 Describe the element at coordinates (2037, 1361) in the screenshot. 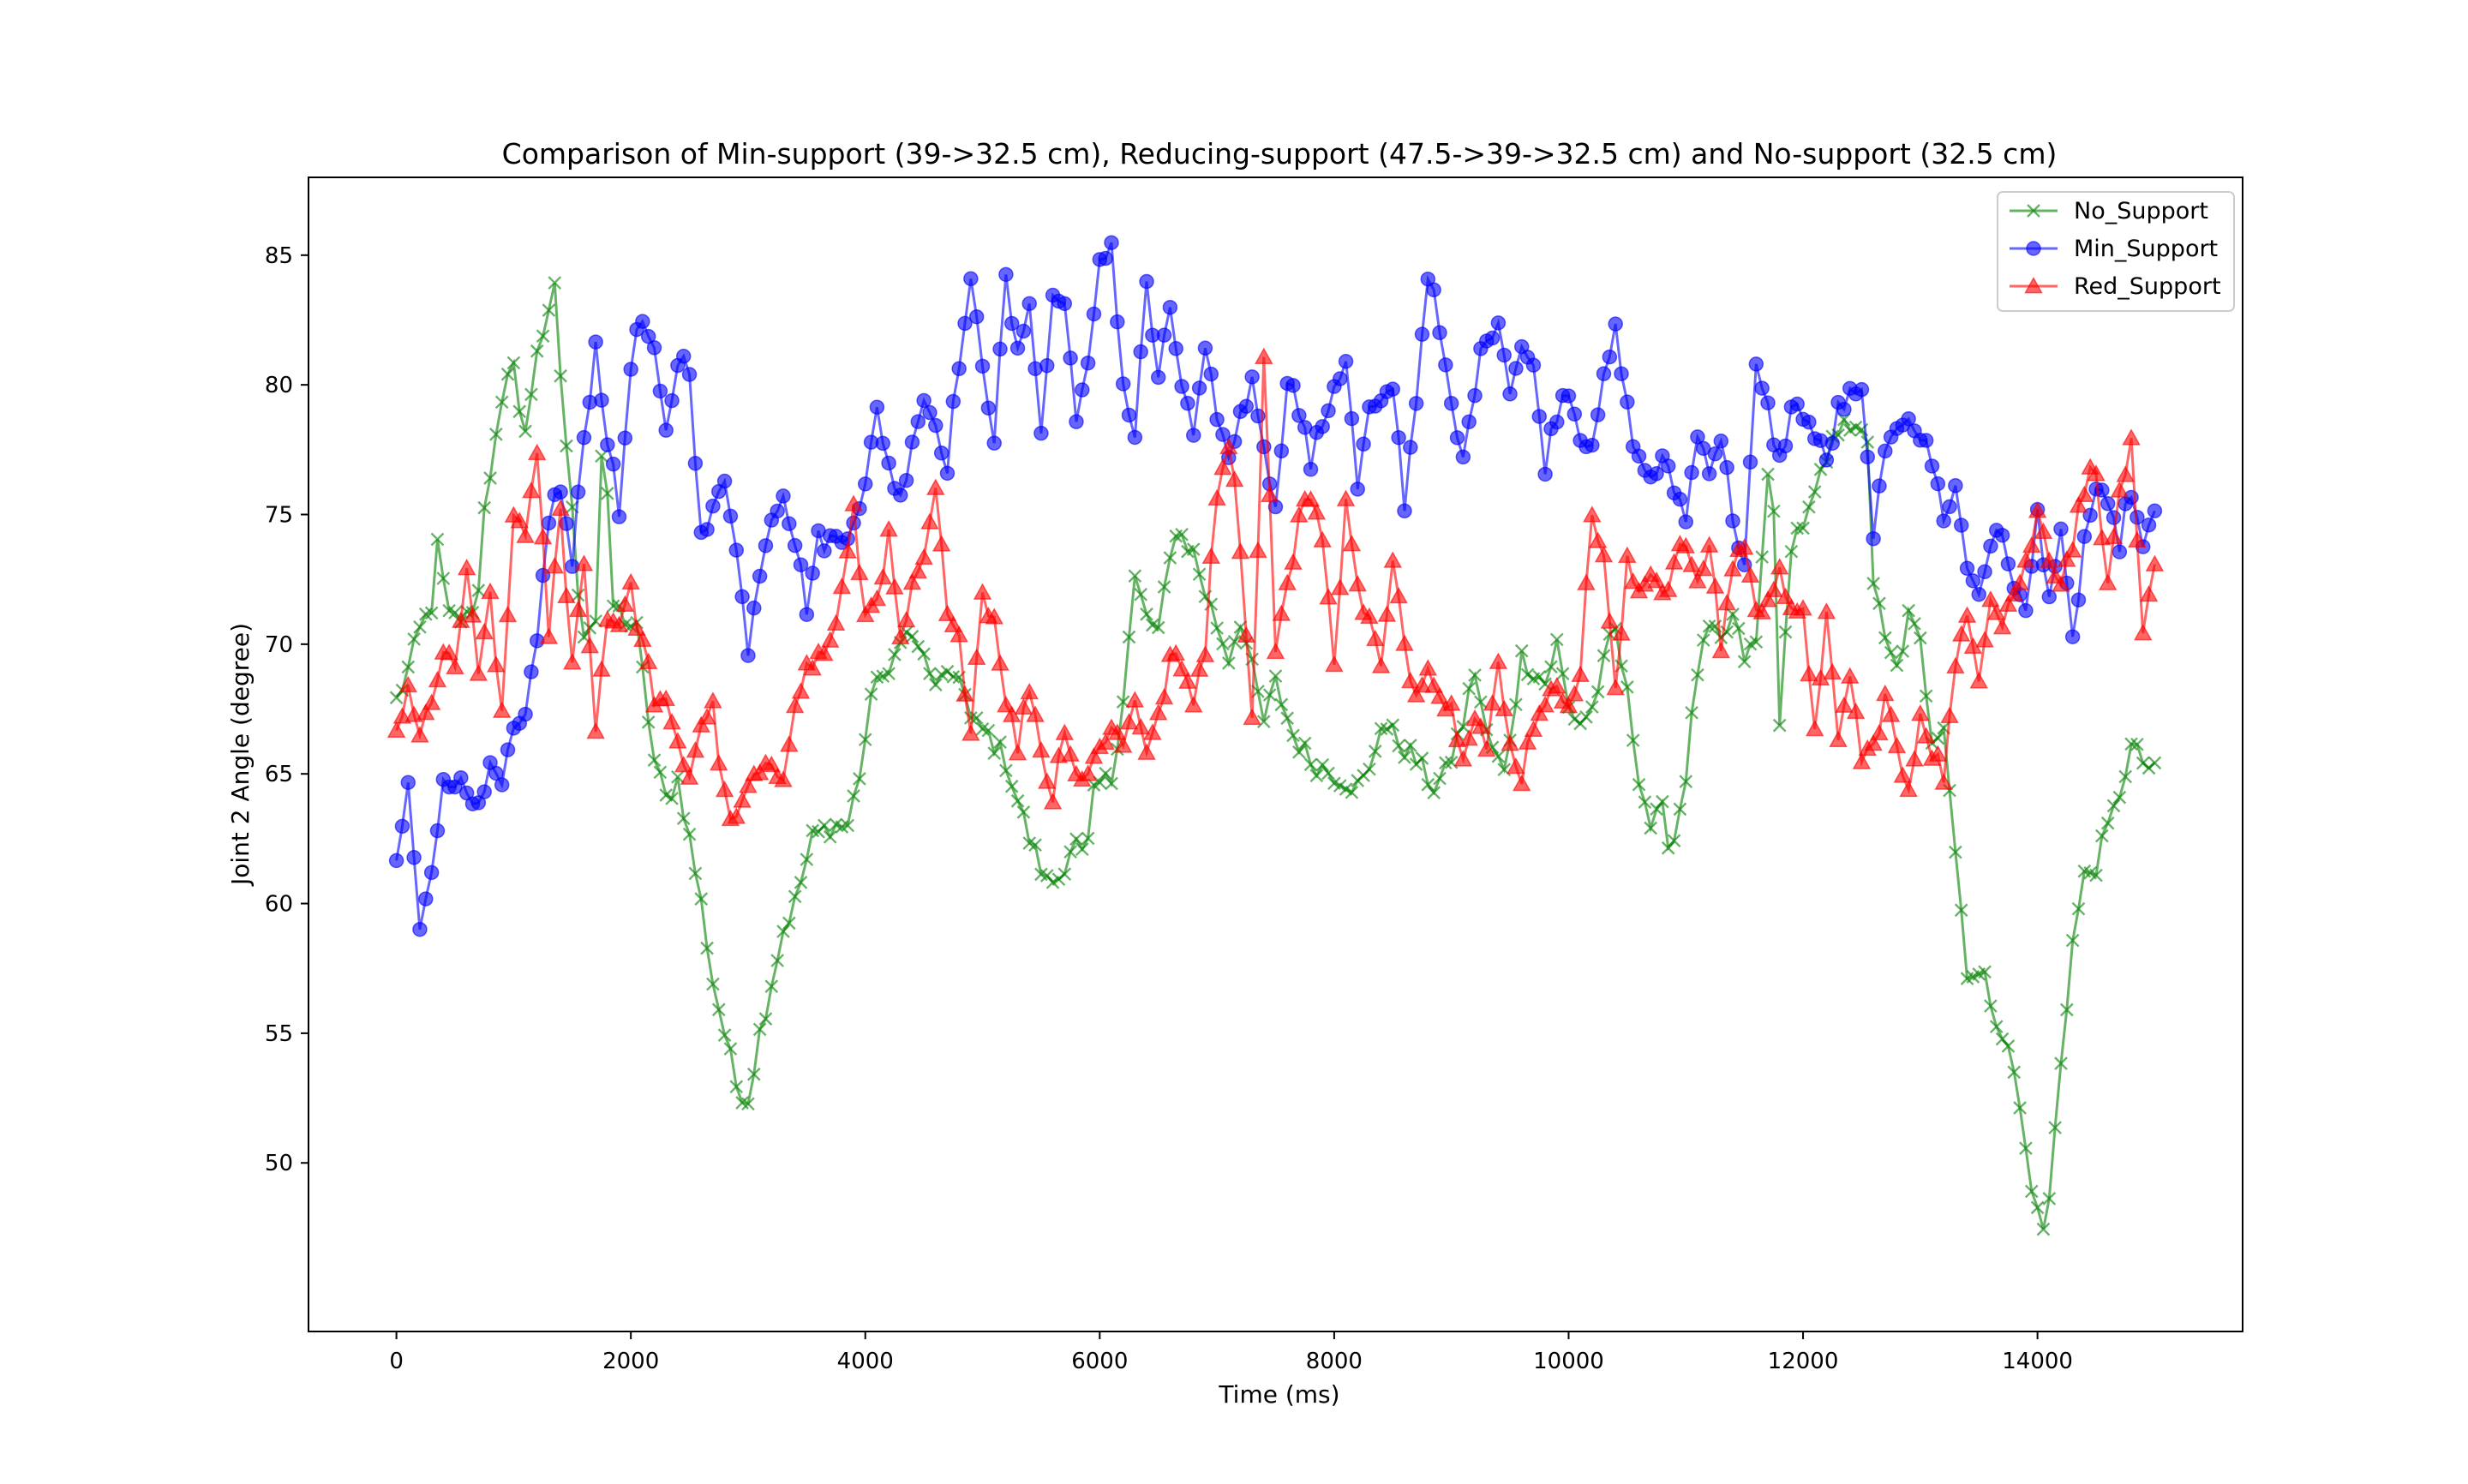

I see `x-tick-label: 14000` at that location.